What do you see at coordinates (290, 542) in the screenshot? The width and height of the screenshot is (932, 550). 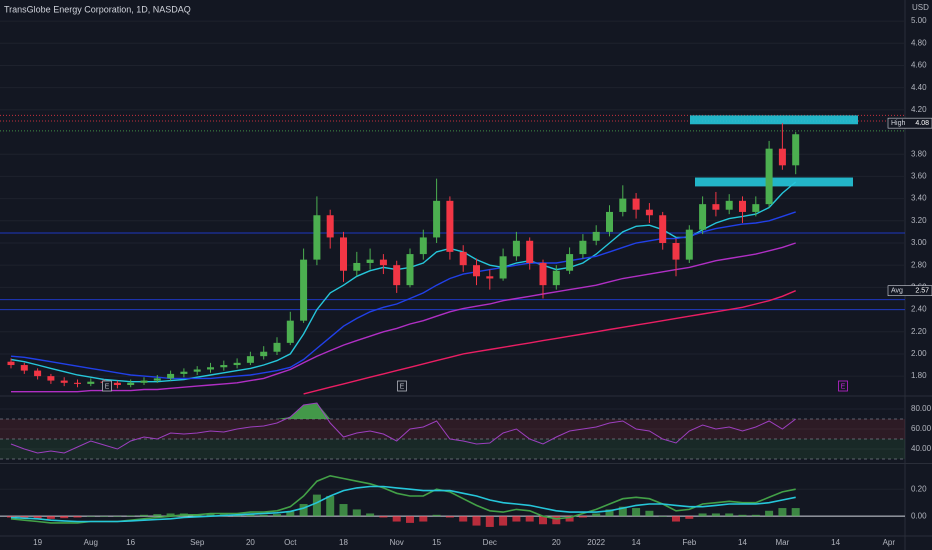 I see `x-tick-label: Oct` at bounding box center [290, 542].